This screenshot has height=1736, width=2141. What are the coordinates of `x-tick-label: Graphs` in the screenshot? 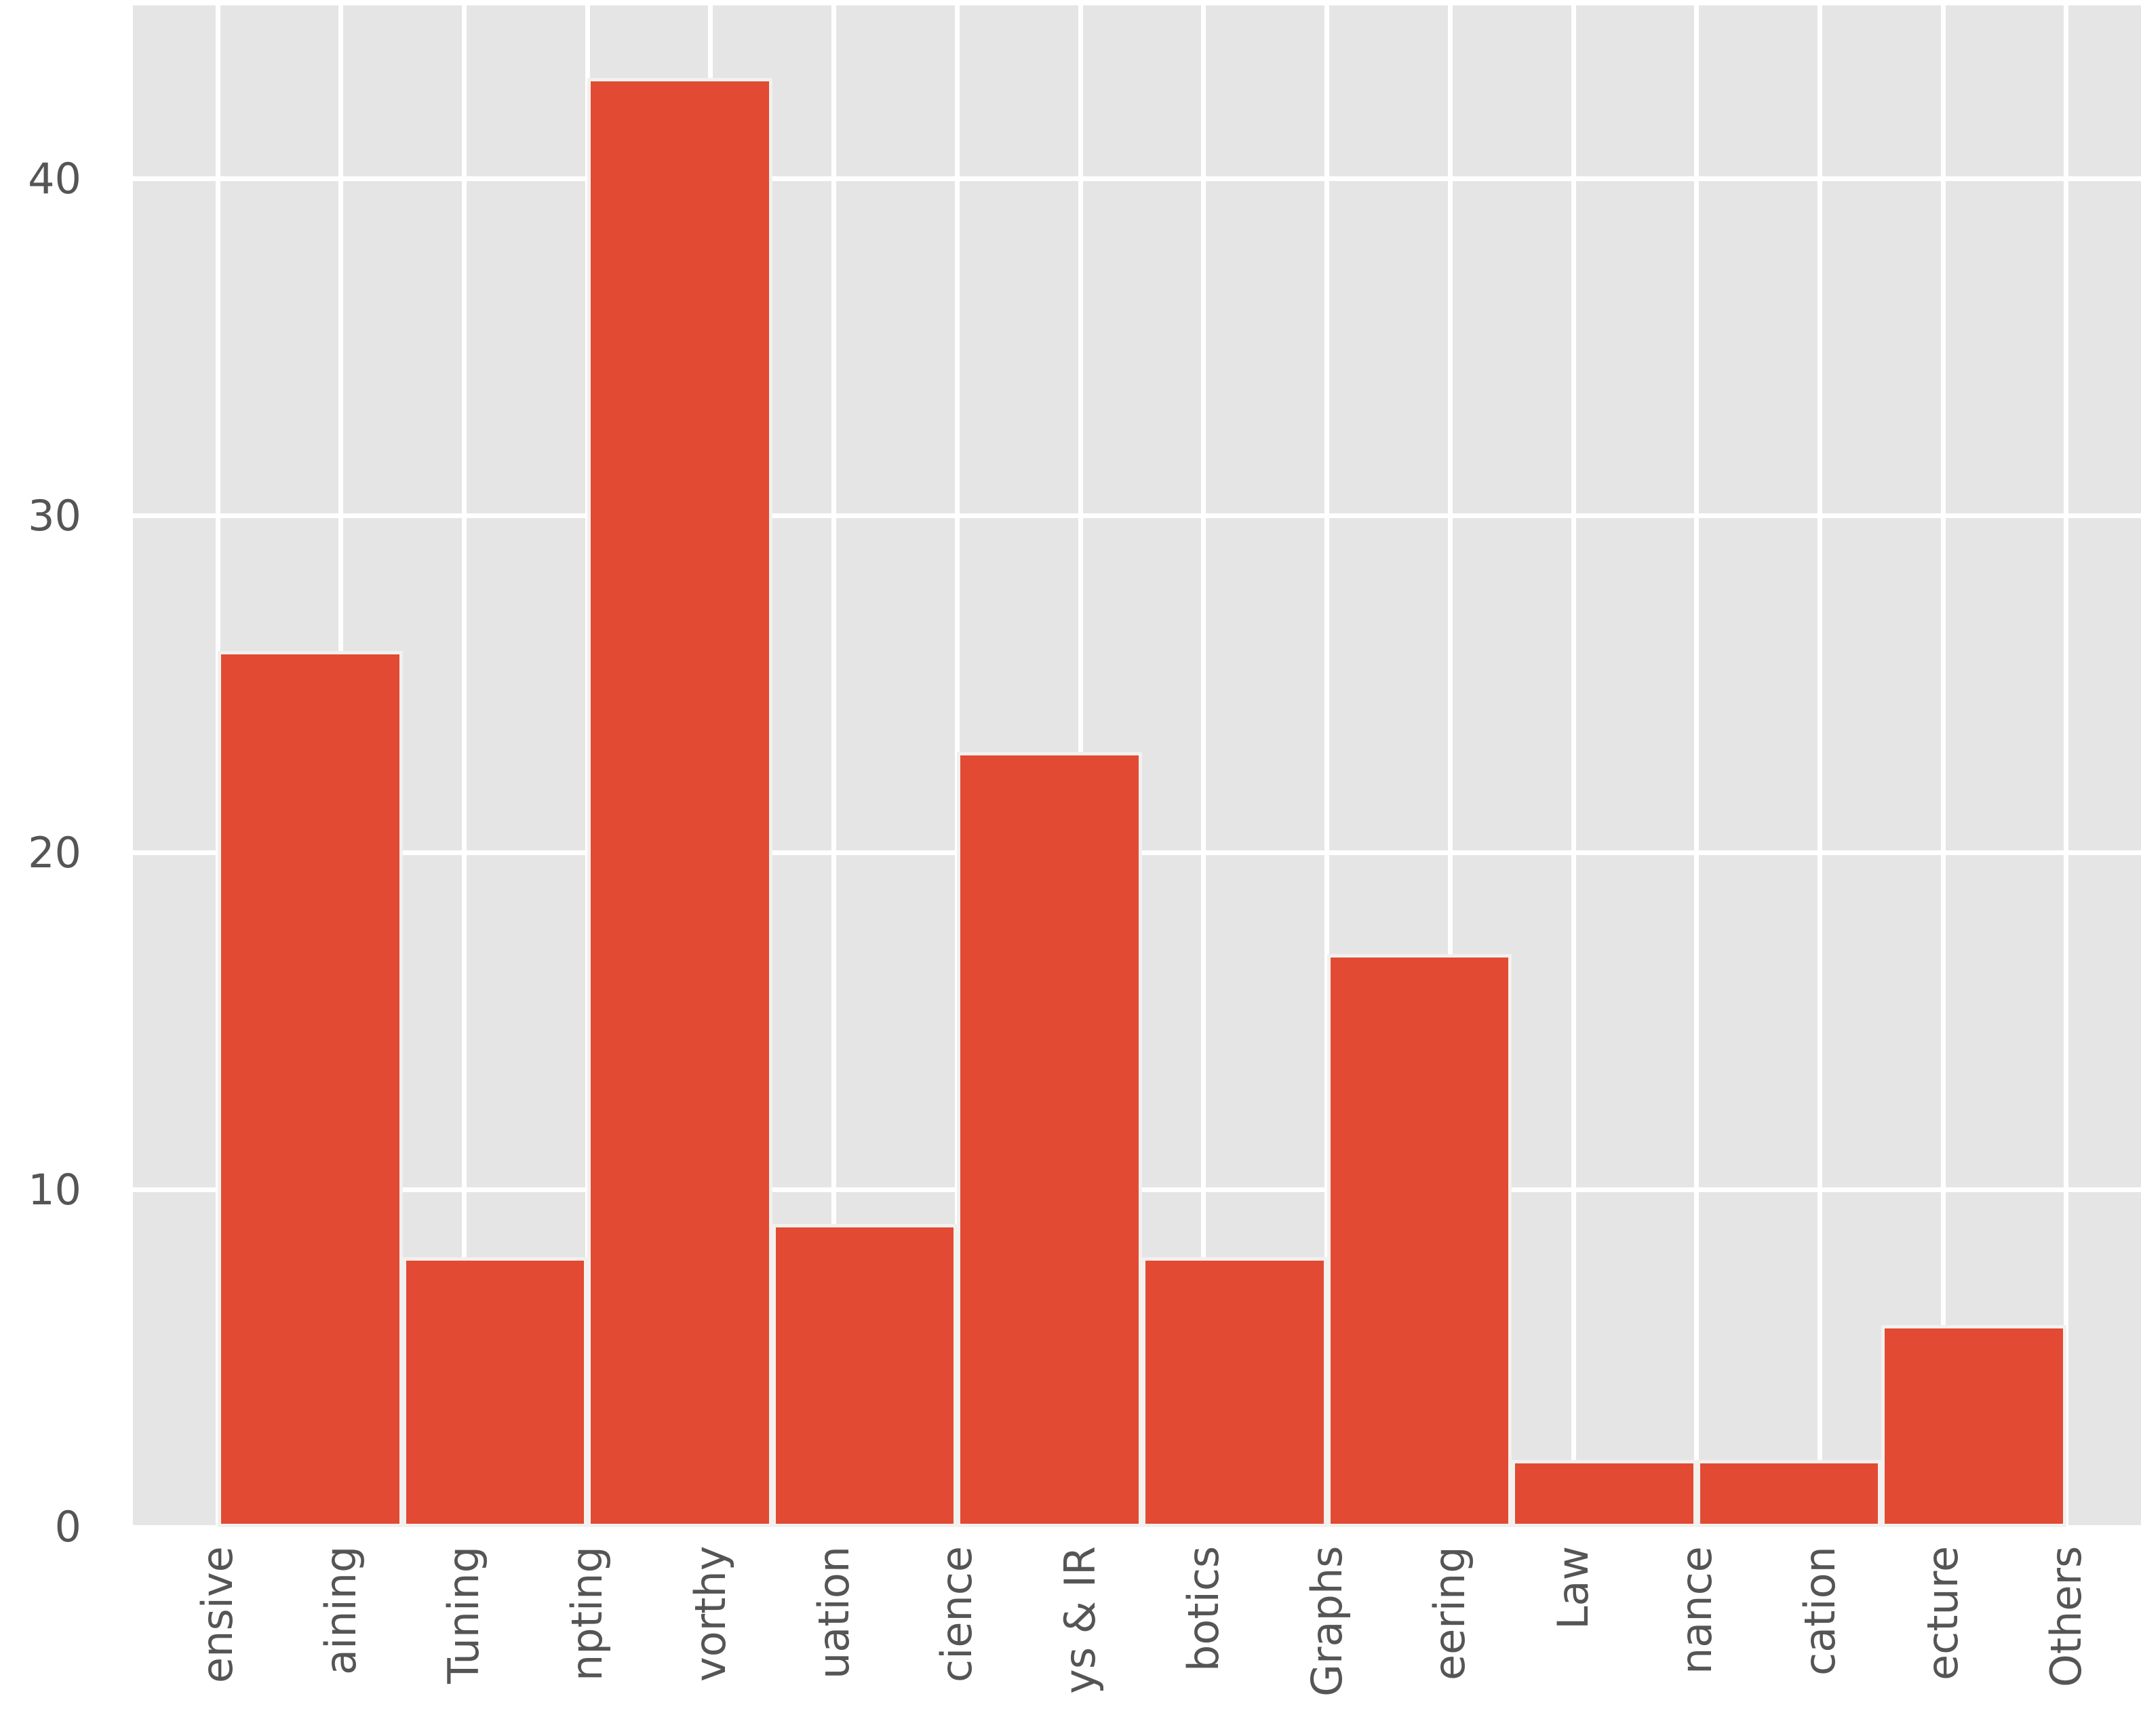 It's located at (1326, 1622).